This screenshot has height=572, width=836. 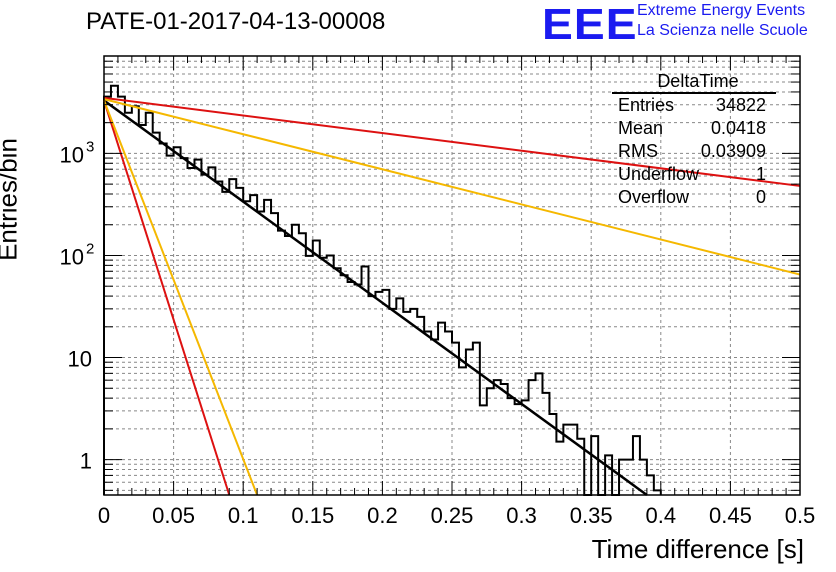 I want to click on plot-title: PATE-01-2017-04-13-00008, so click(x=236, y=21).